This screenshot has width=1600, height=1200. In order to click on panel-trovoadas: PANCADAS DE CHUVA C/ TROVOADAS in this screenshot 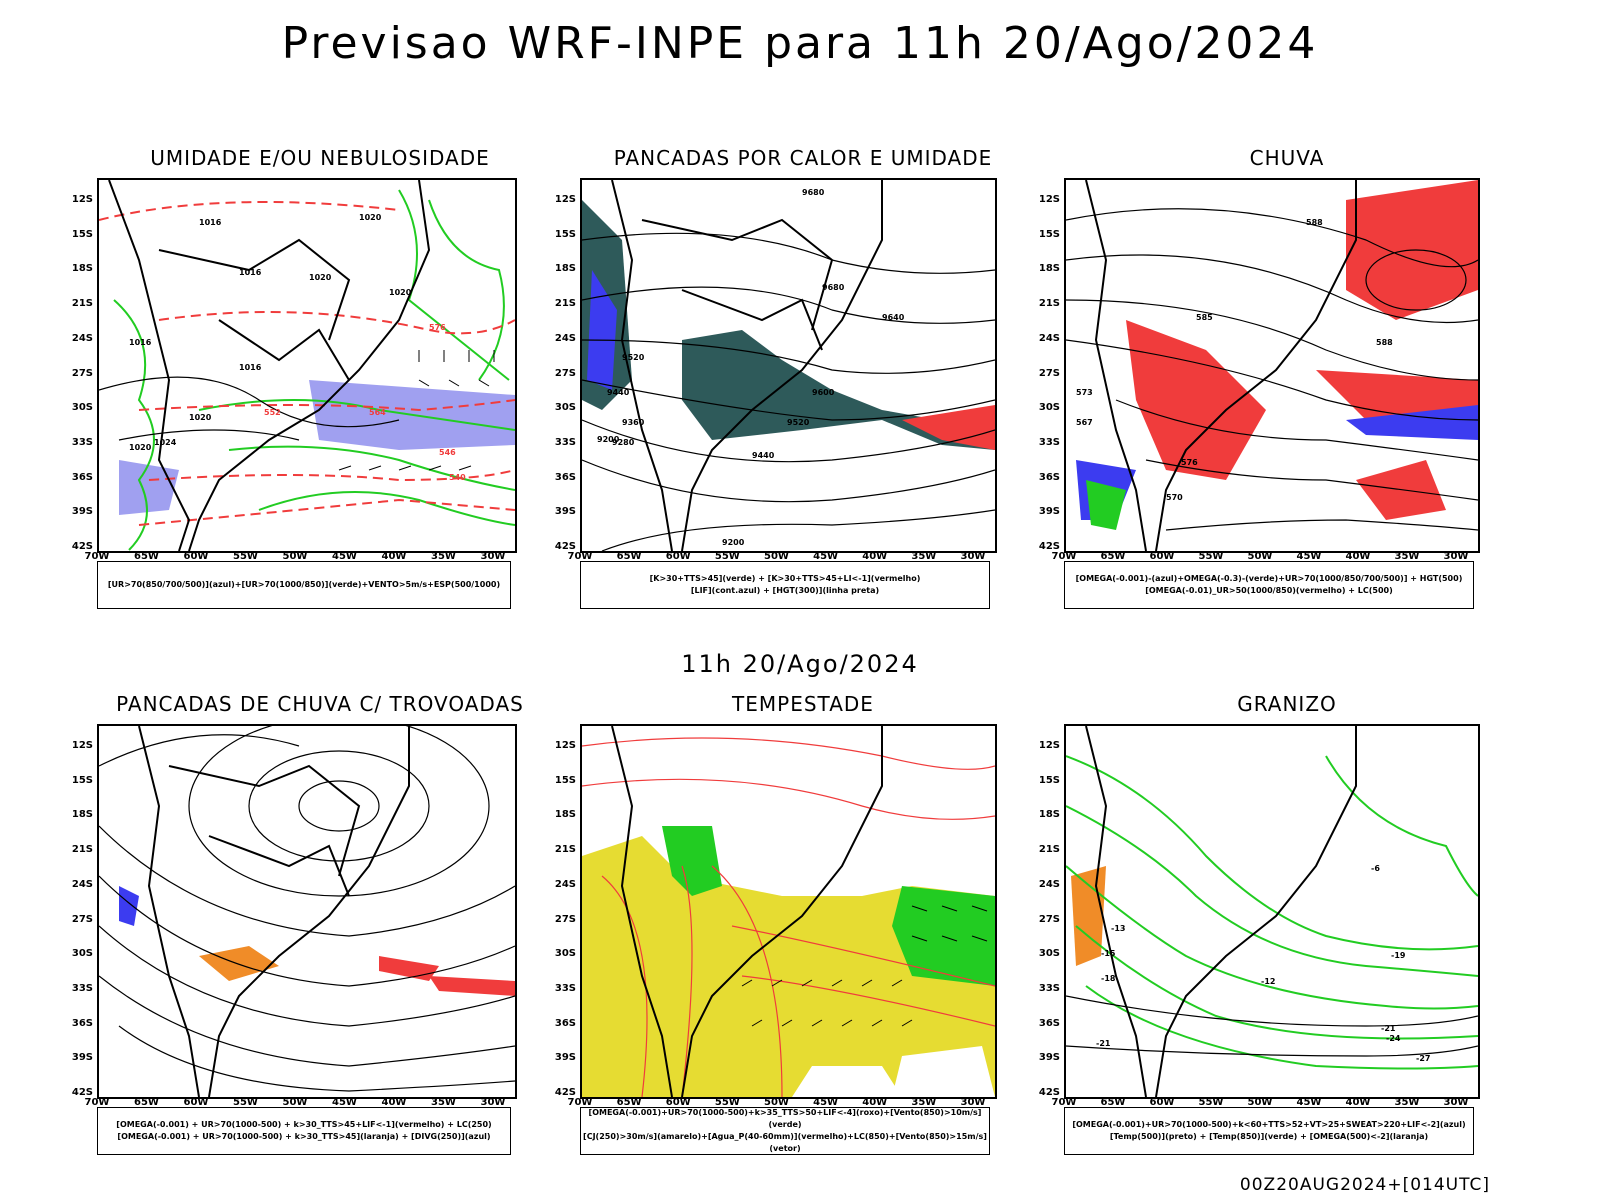, I will do `click(318, 942)`.